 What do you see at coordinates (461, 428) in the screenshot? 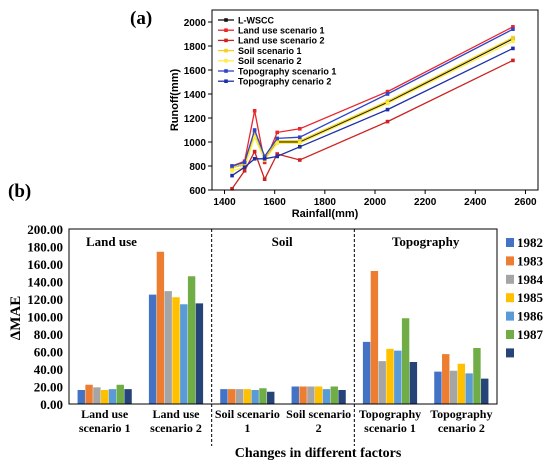
I see `category-label: cenario 2` at bounding box center [461, 428].